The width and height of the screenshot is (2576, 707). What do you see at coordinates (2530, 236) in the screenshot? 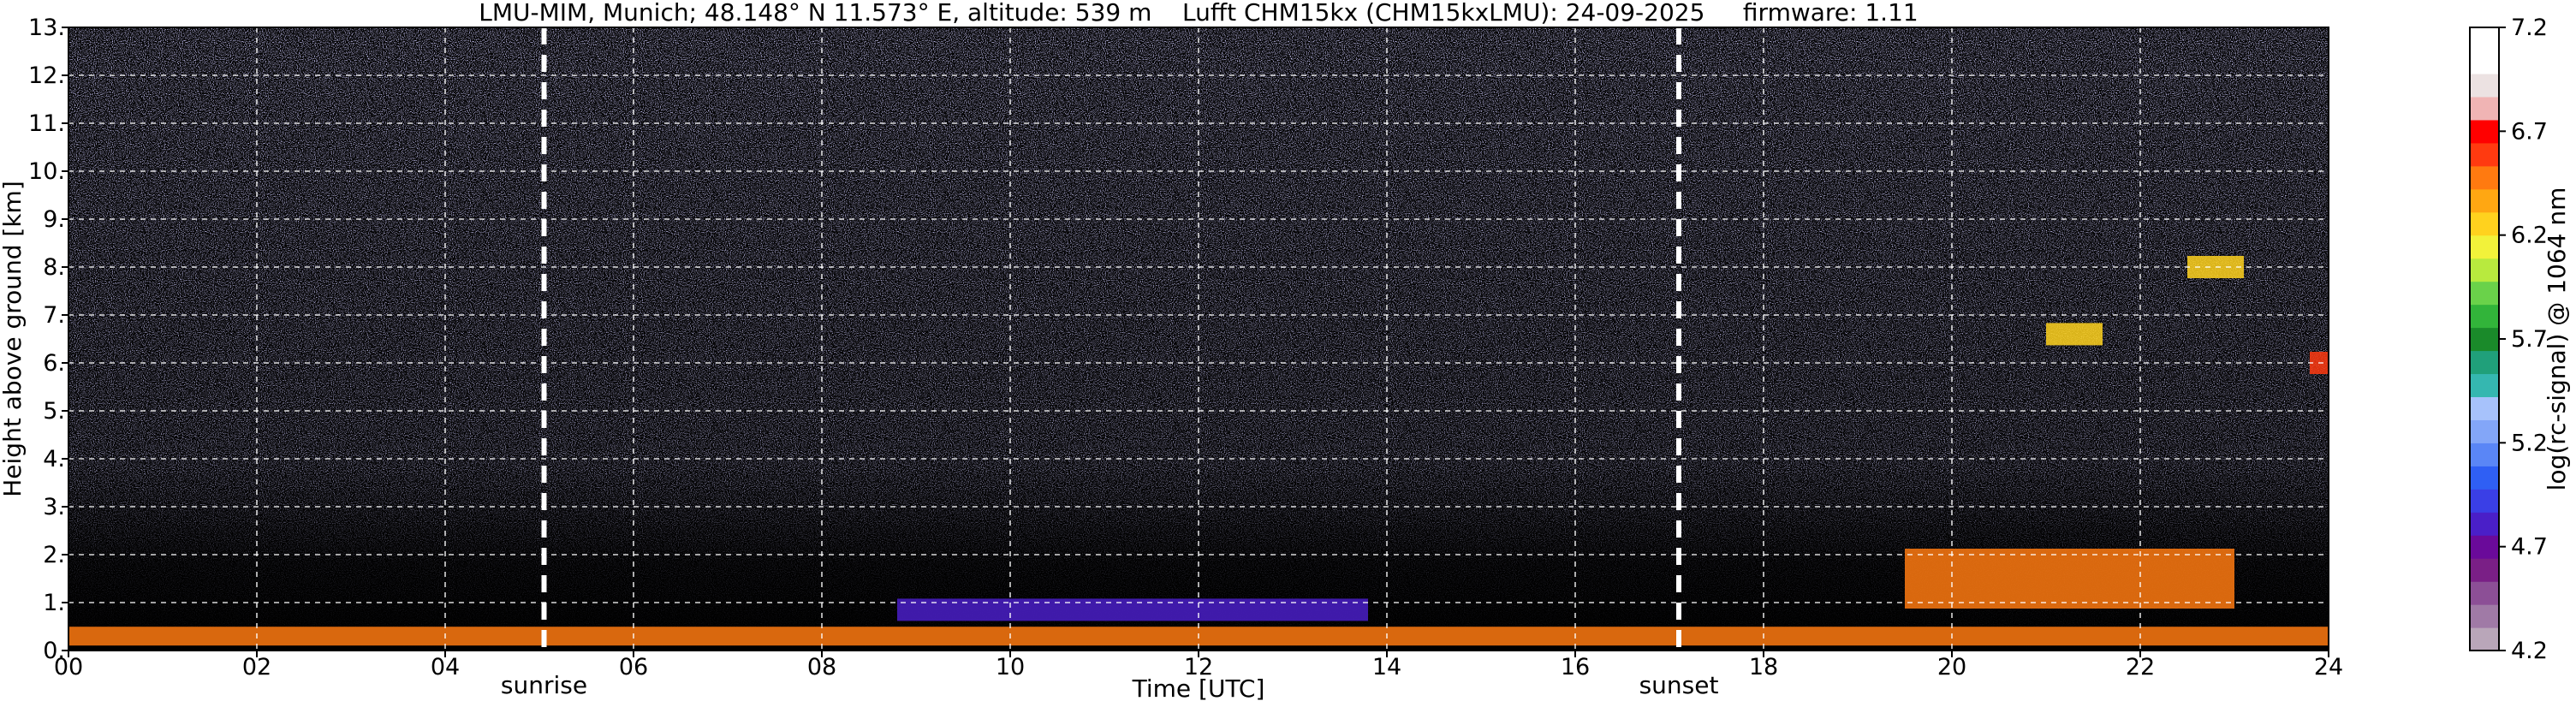
I see `colorbar-tick-label: 6.2` at bounding box center [2530, 236].